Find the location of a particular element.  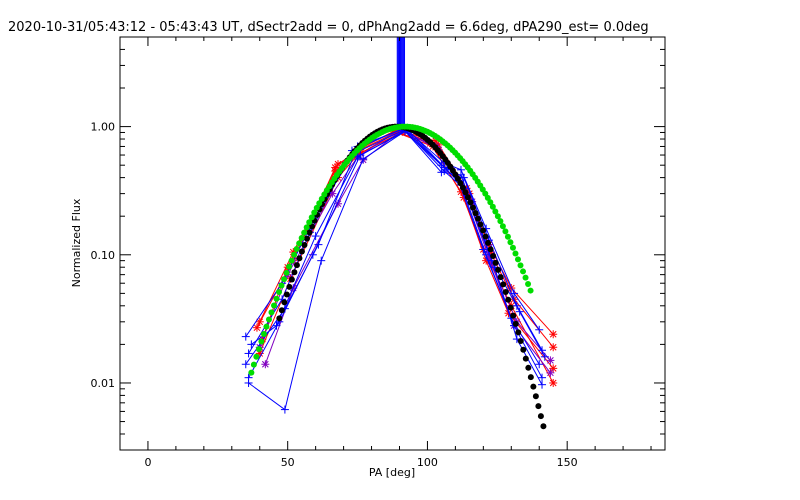

x-tick-label: 0 is located at coordinates (147, 462).